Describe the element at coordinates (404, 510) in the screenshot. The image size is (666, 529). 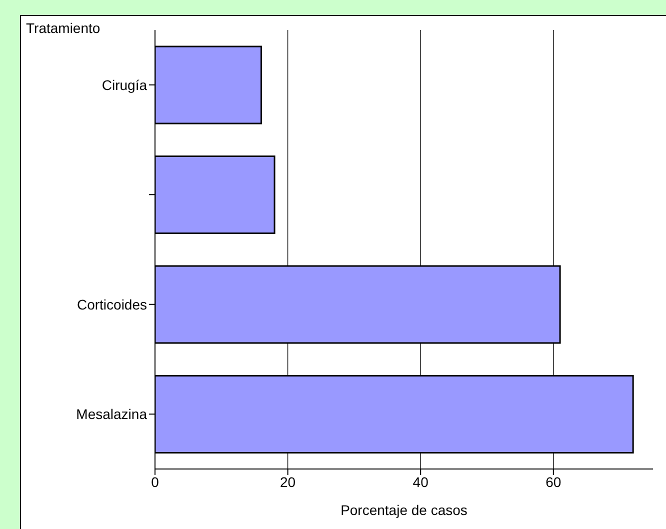
I see `x-axis-title: Porcentaje de casos` at that location.